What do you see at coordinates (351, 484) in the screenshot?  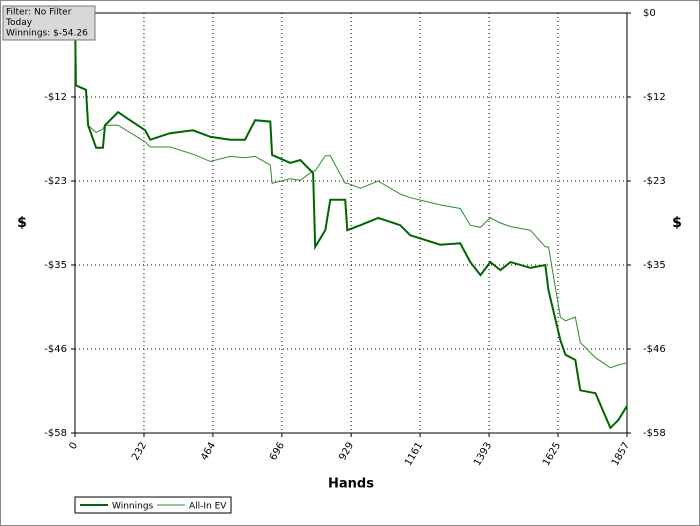 I see `x-axis-label: Hands` at bounding box center [351, 484].